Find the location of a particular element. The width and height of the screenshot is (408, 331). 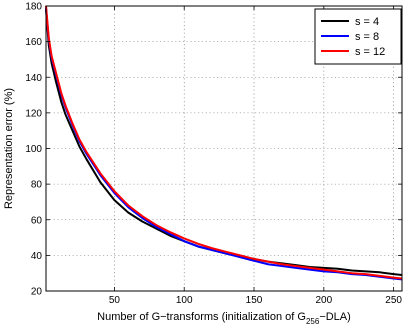

y-tick-label: 40 is located at coordinates (37, 256).